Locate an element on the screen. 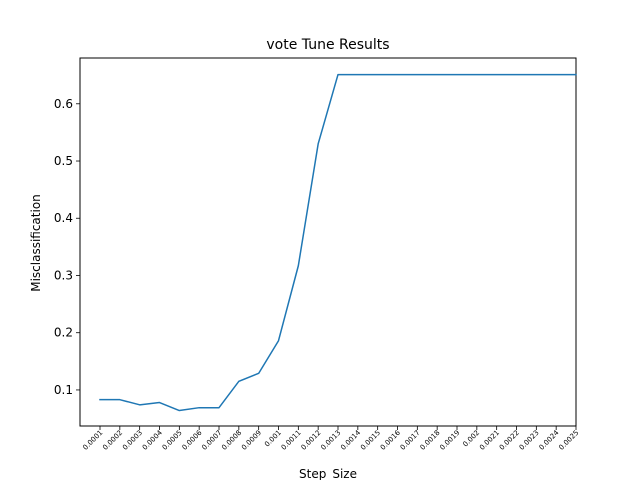 The image size is (640, 480). y-axis: 0.1 0.2 0.3 0.4 0.5 0.6 is located at coordinates (67, 247).